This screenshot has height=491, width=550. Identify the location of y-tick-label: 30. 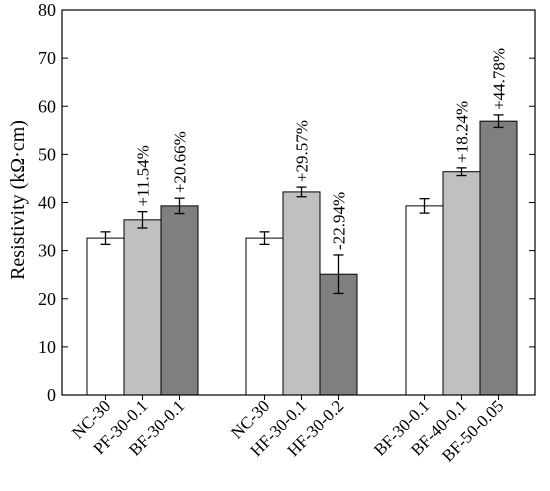
(47, 251).